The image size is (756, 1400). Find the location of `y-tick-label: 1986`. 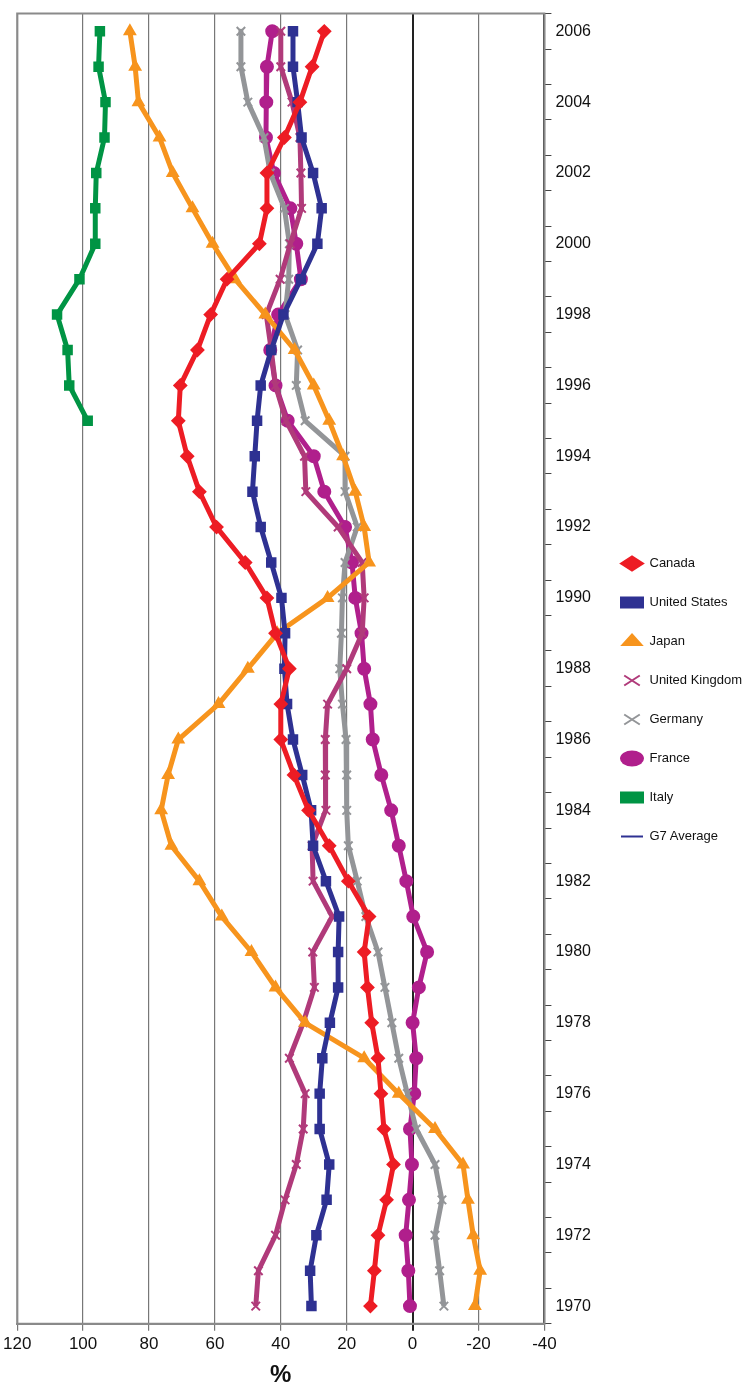

y-tick-label: 1986 is located at coordinates (573, 738).